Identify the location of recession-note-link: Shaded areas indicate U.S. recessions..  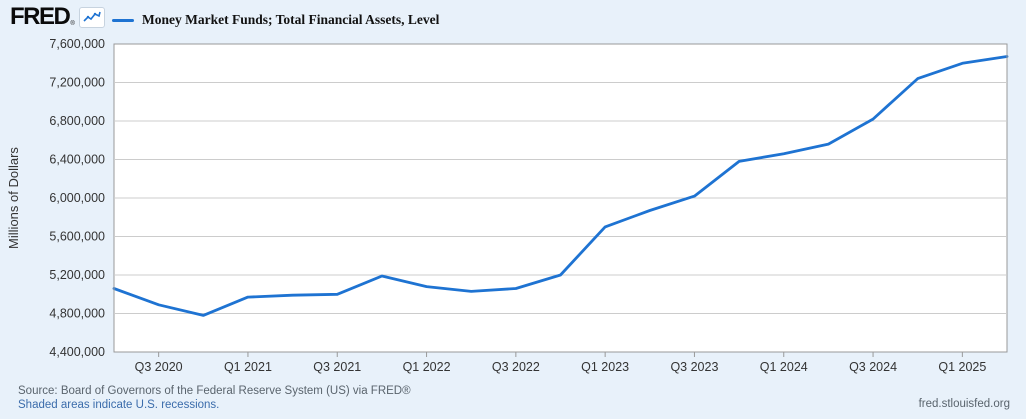
(119, 405).